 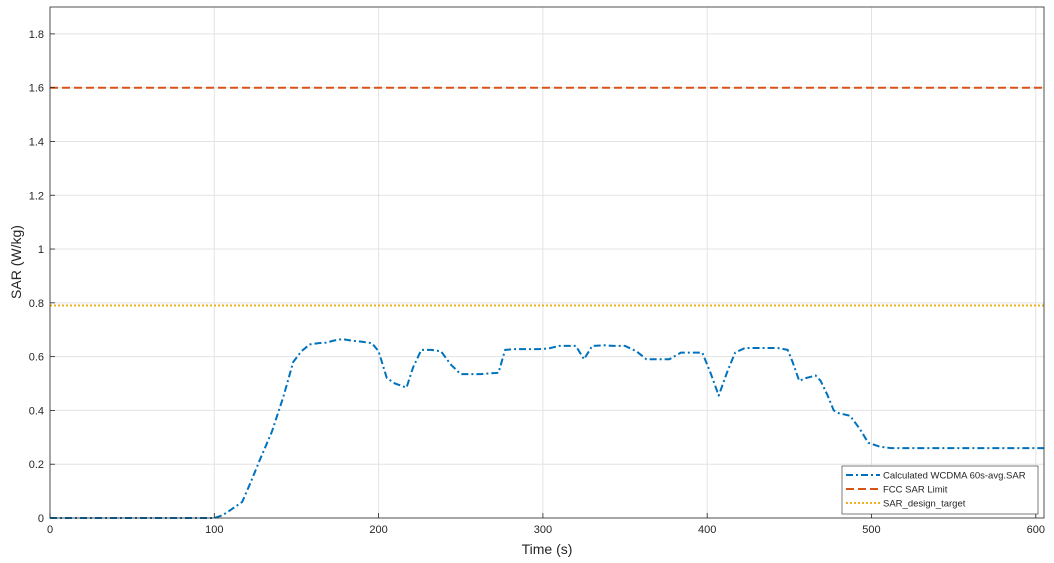 What do you see at coordinates (36, 89) in the screenshot?
I see `y-tick-label: 1.6` at bounding box center [36, 89].